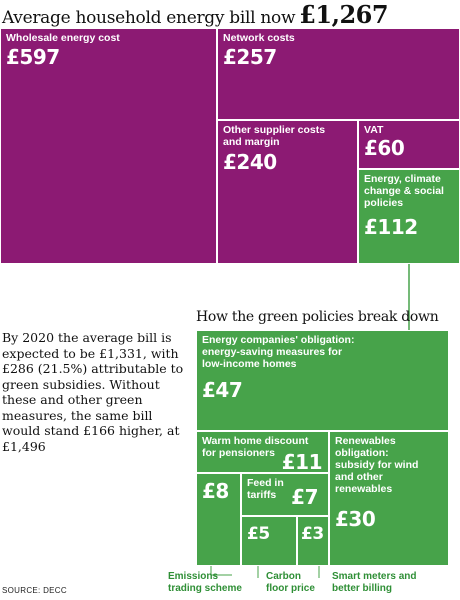 Image resolution: width=460 pixels, height=600 pixels. I want to click on tile-feed-in-tariffs: Feed in tariffs £7, so click(285, 494).